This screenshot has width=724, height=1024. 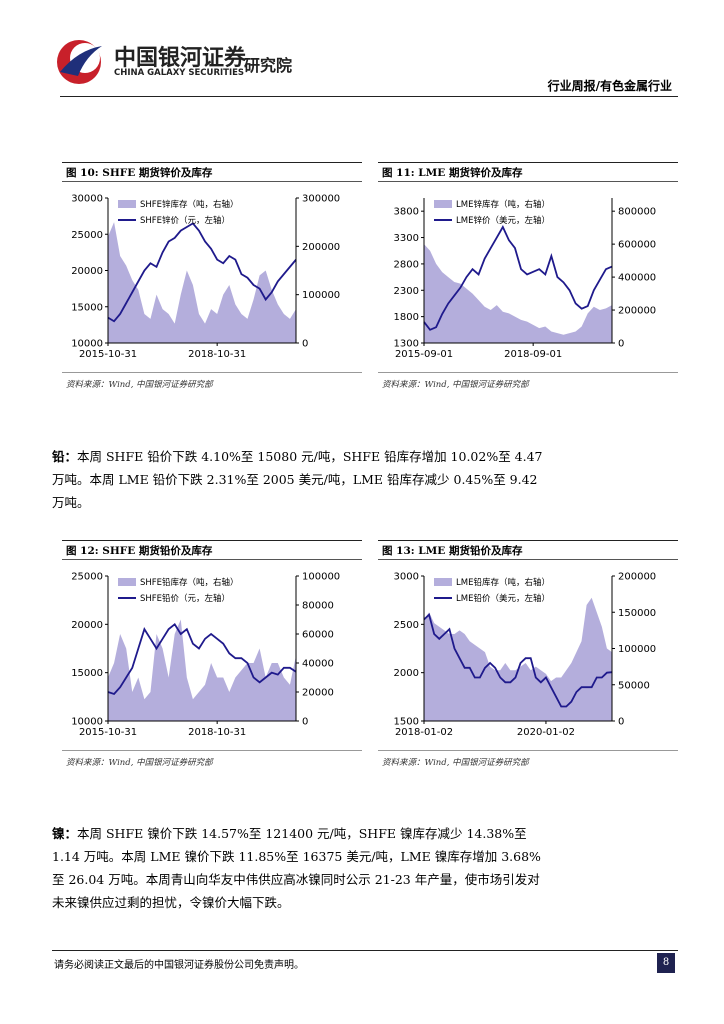 I want to click on y2-tick-label: 400000, so click(x=637, y=278).